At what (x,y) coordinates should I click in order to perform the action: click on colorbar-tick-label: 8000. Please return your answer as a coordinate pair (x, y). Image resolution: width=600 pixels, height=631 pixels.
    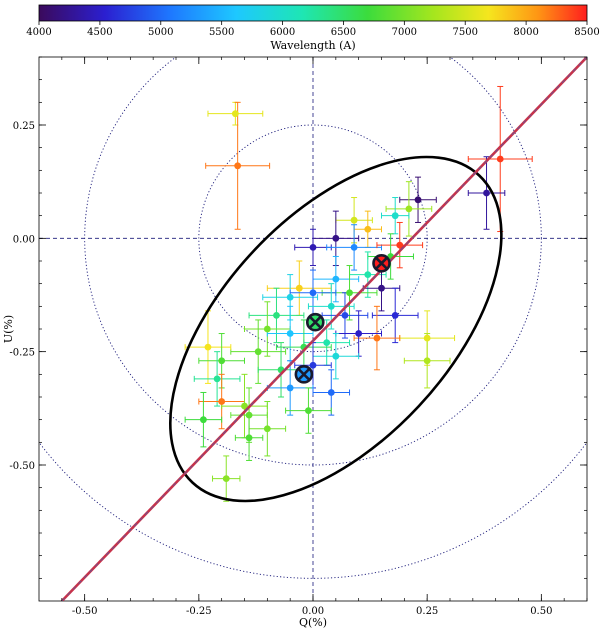
    Looking at the image, I should click on (525, 32).